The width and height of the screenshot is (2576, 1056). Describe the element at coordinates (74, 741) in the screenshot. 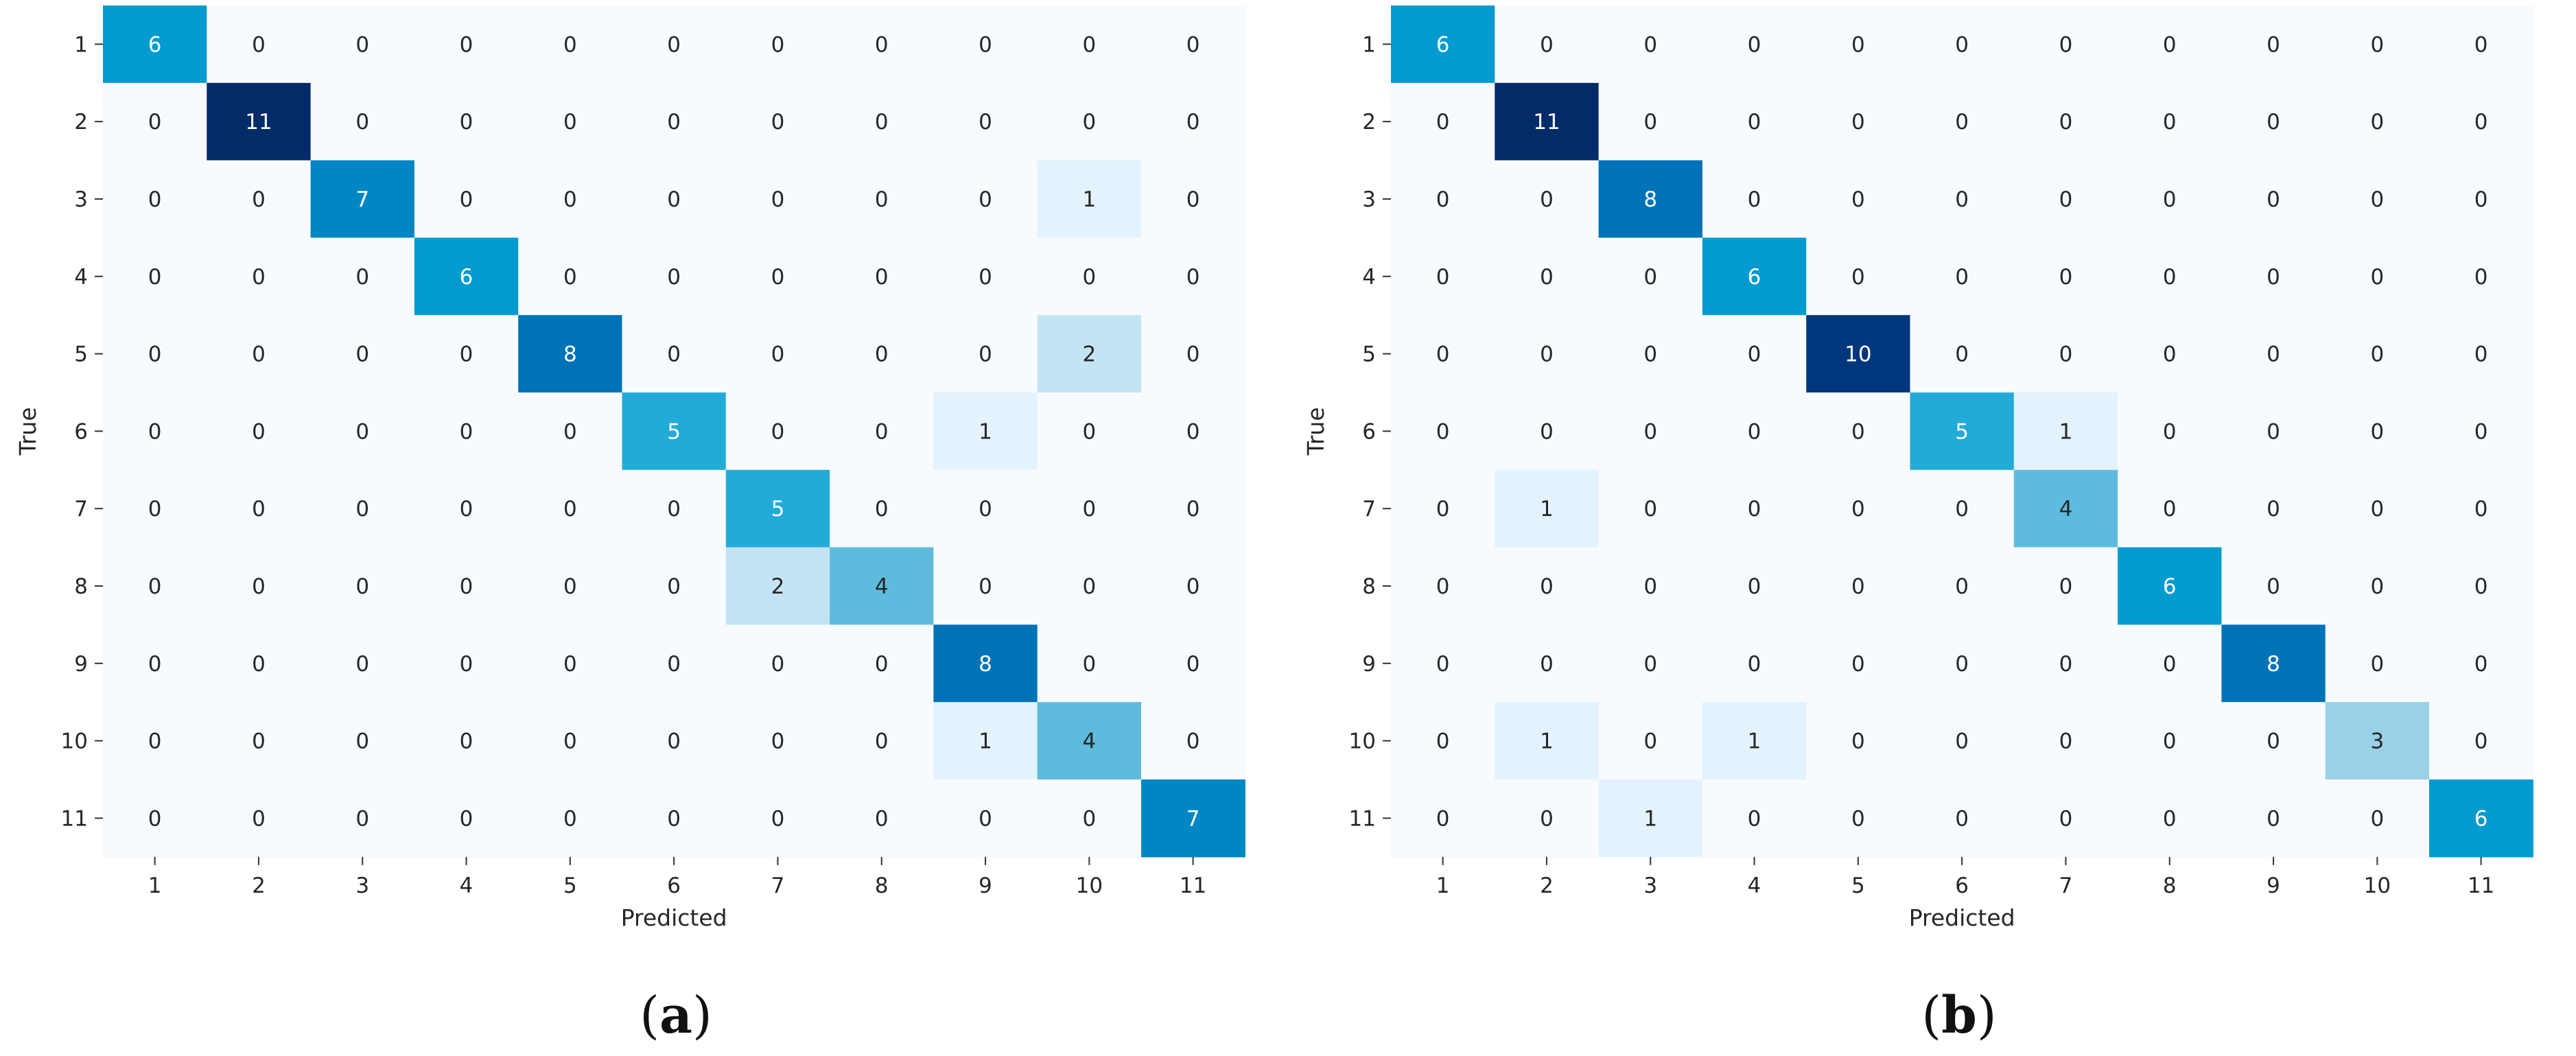

I see `y-tick-label: 10` at that location.